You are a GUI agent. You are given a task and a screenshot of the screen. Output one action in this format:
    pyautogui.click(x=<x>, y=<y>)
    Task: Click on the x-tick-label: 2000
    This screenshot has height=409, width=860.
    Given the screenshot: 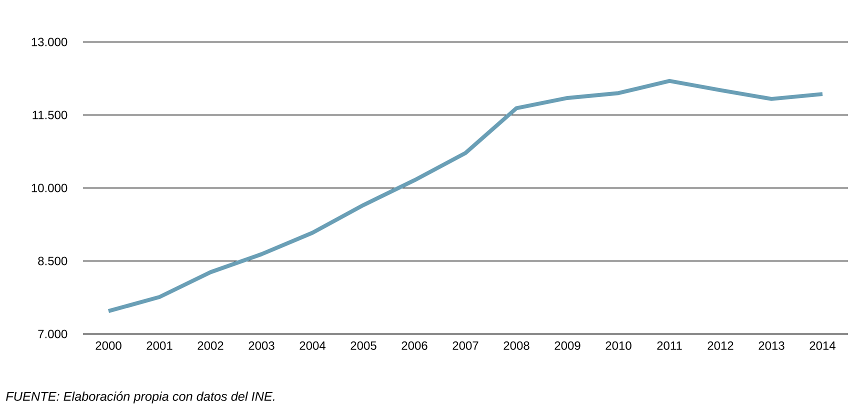 What is the action you would take?
    pyautogui.click(x=109, y=345)
    